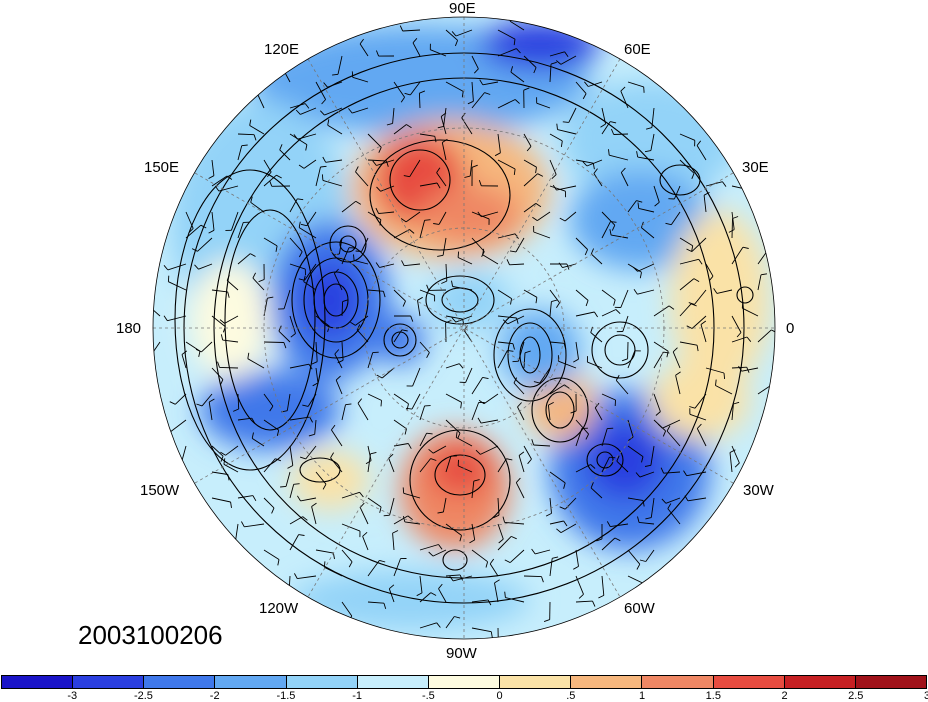 This screenshot has width=928, height=702. Describe the element at coordinates (214, 696) in the screenshot. I see `colorbar-tick-label: -2` at that location.